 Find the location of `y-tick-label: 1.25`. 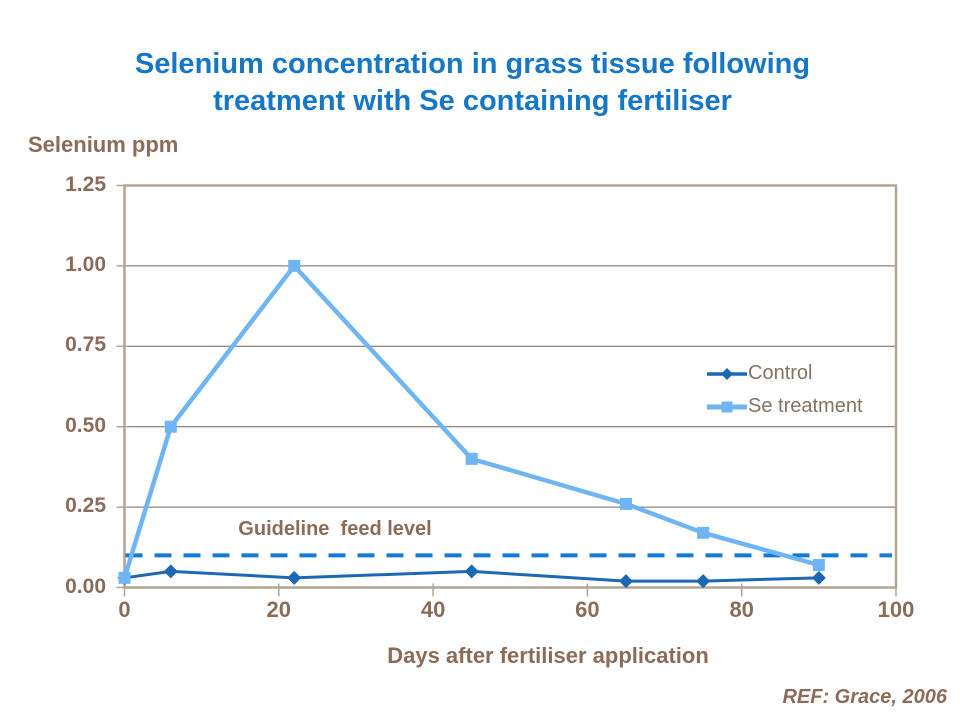

y-tick-label: 1.25 is located at coordinates (85, 184).